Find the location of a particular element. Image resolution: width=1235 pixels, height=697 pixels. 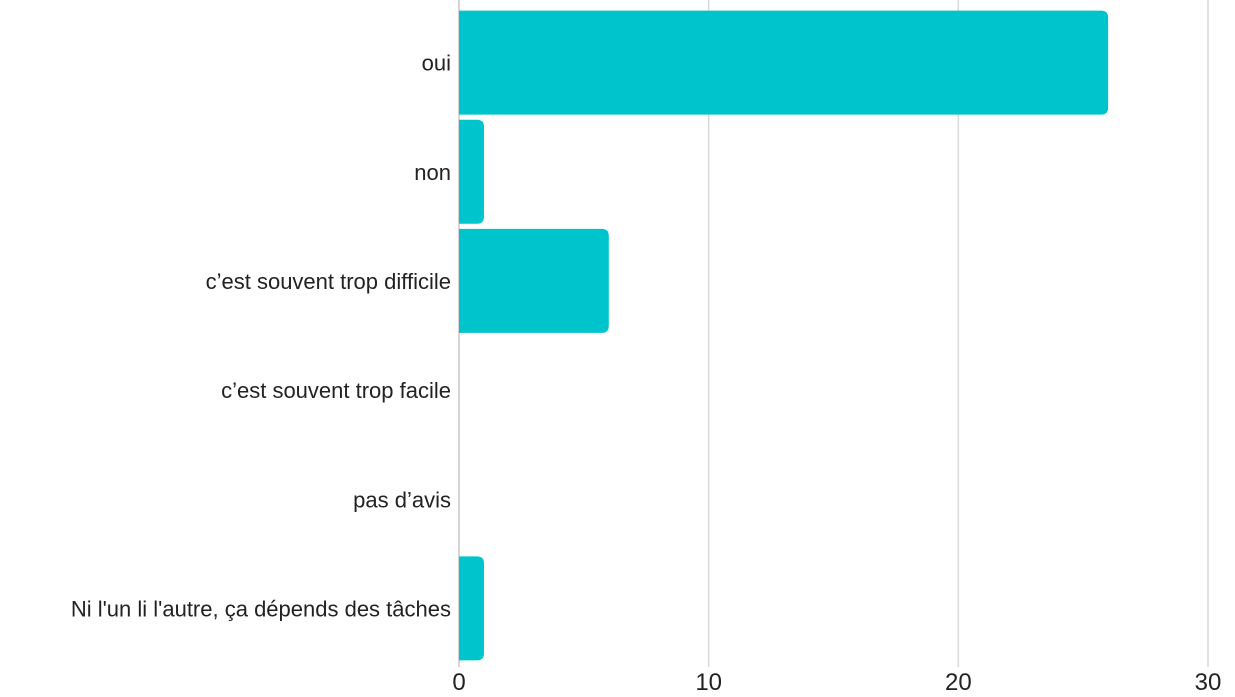

category-label: oui is located at coordinates (436, 63).